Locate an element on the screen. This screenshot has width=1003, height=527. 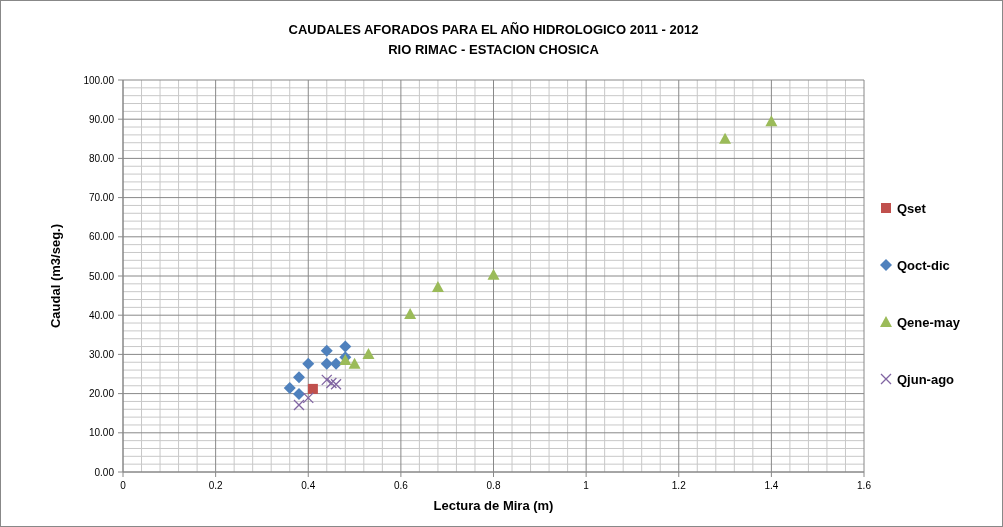
y-tick-label: 30.00 is located at coordinates (101, 354).